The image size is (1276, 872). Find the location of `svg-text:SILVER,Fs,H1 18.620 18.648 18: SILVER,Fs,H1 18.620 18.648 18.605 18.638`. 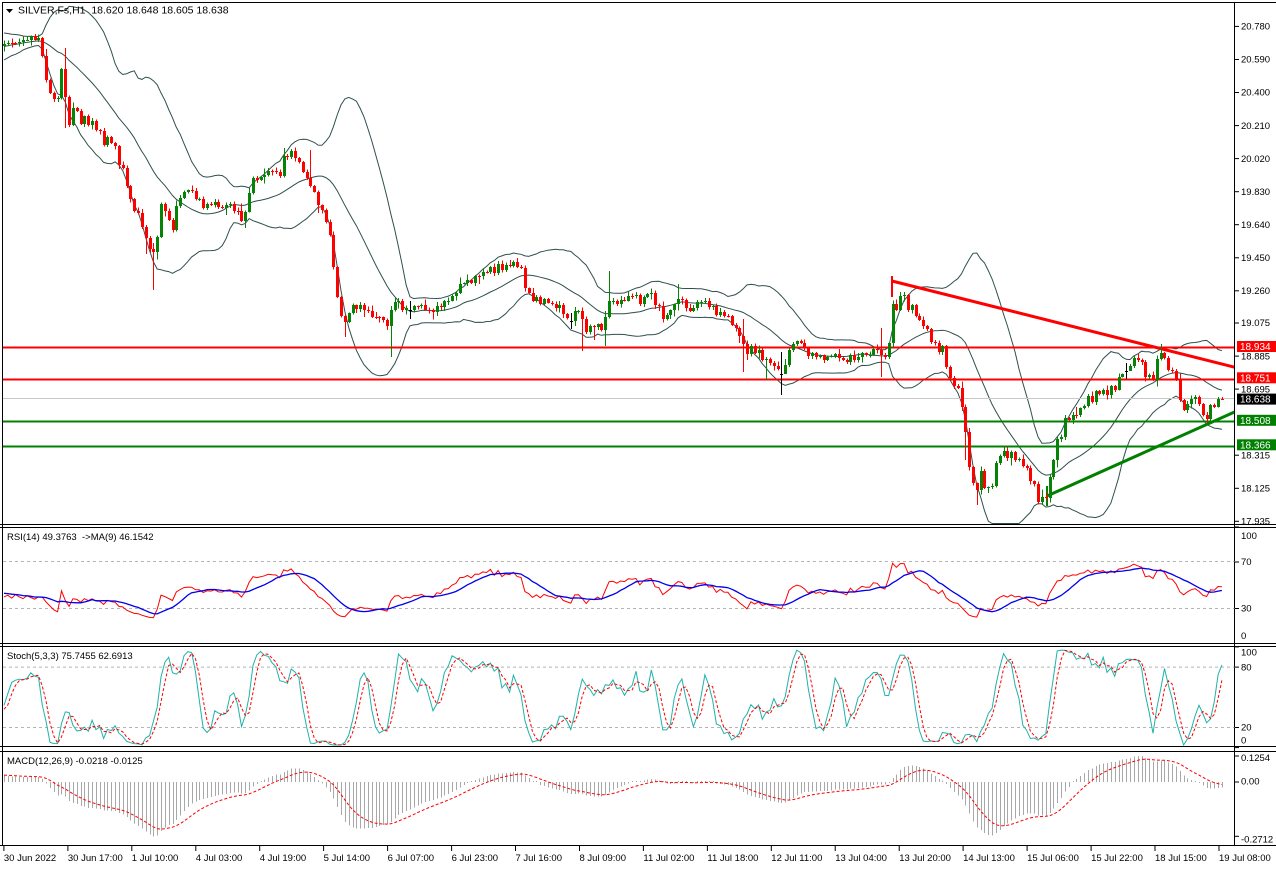

svg-text:SILVER,Fs,H1 18.620 18.648 18: SILVER,Fs,H1 18.620 18.648 18.605 18.638 is located at coordinates (123, 11).